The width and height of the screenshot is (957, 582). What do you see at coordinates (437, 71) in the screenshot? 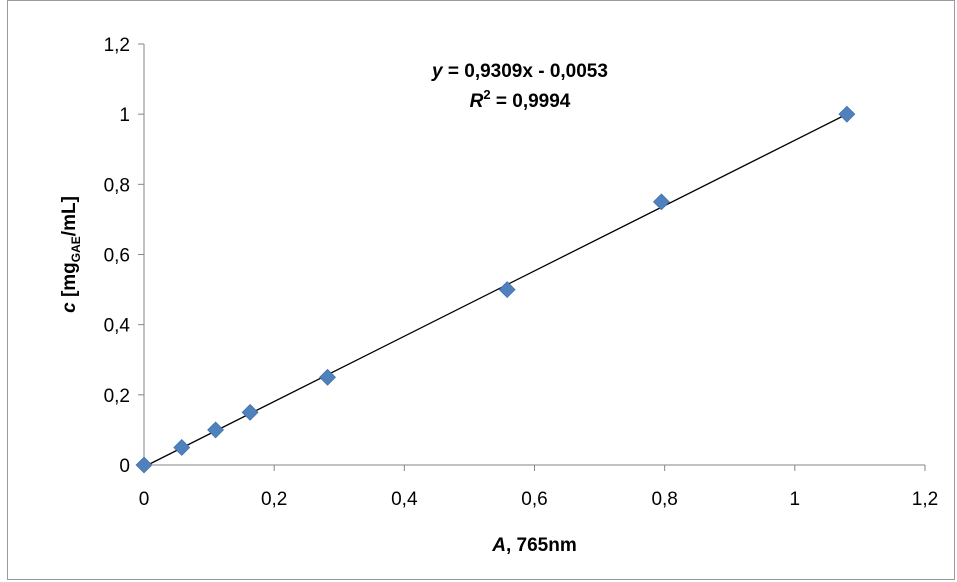
I see `equation-lhs: y` at bounding box center [437, 71].